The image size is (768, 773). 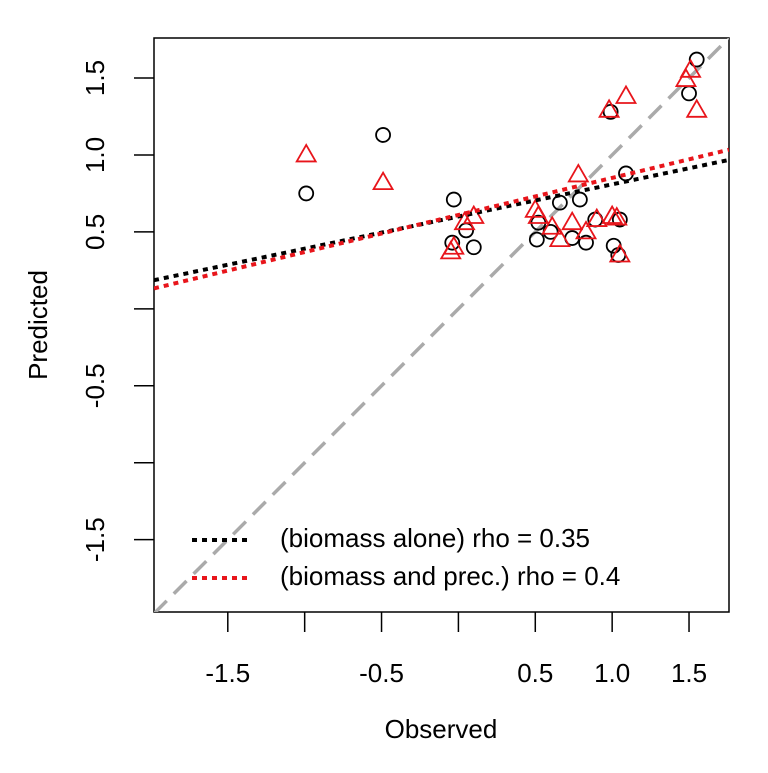 I want to click on x-tick-label: -0.5, so click(x=381, y=673).